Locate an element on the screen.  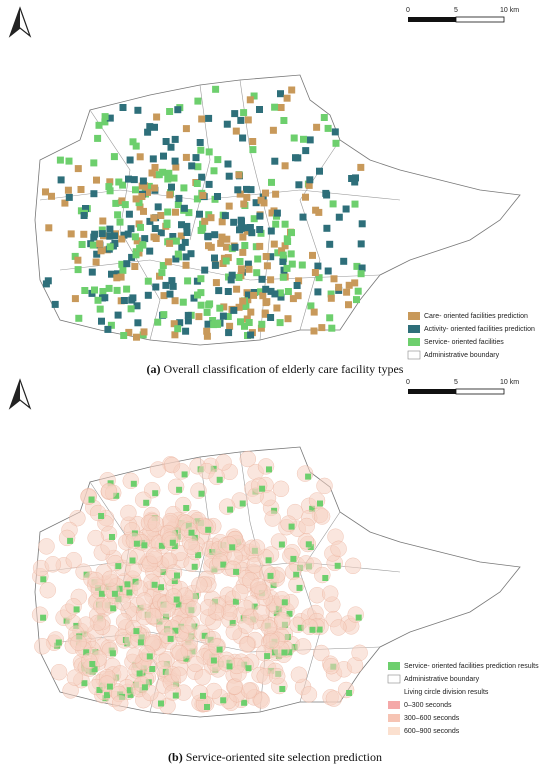
legend-label: Care- oriented facilities prediction is located at coordinates (476, 316).